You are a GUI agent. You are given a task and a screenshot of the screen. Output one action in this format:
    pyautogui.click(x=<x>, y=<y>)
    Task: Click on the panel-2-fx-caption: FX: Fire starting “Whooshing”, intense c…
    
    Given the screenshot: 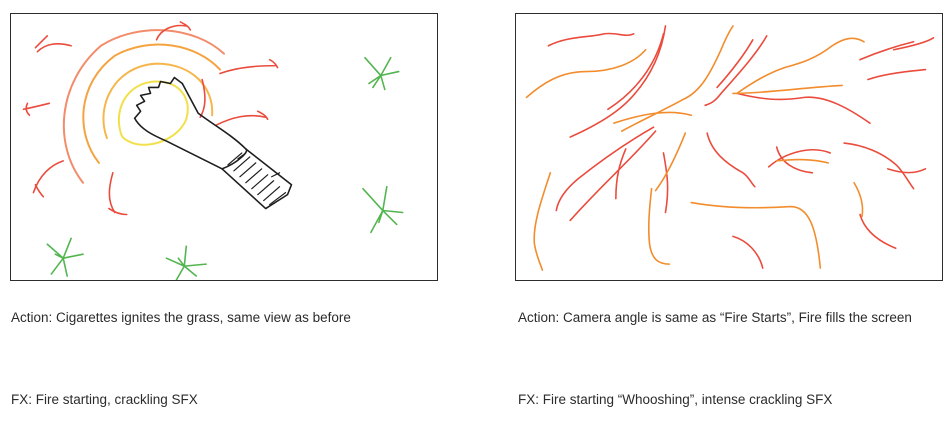 What is the action you would take?
    pyautogui.click(x=675, y=399)
    